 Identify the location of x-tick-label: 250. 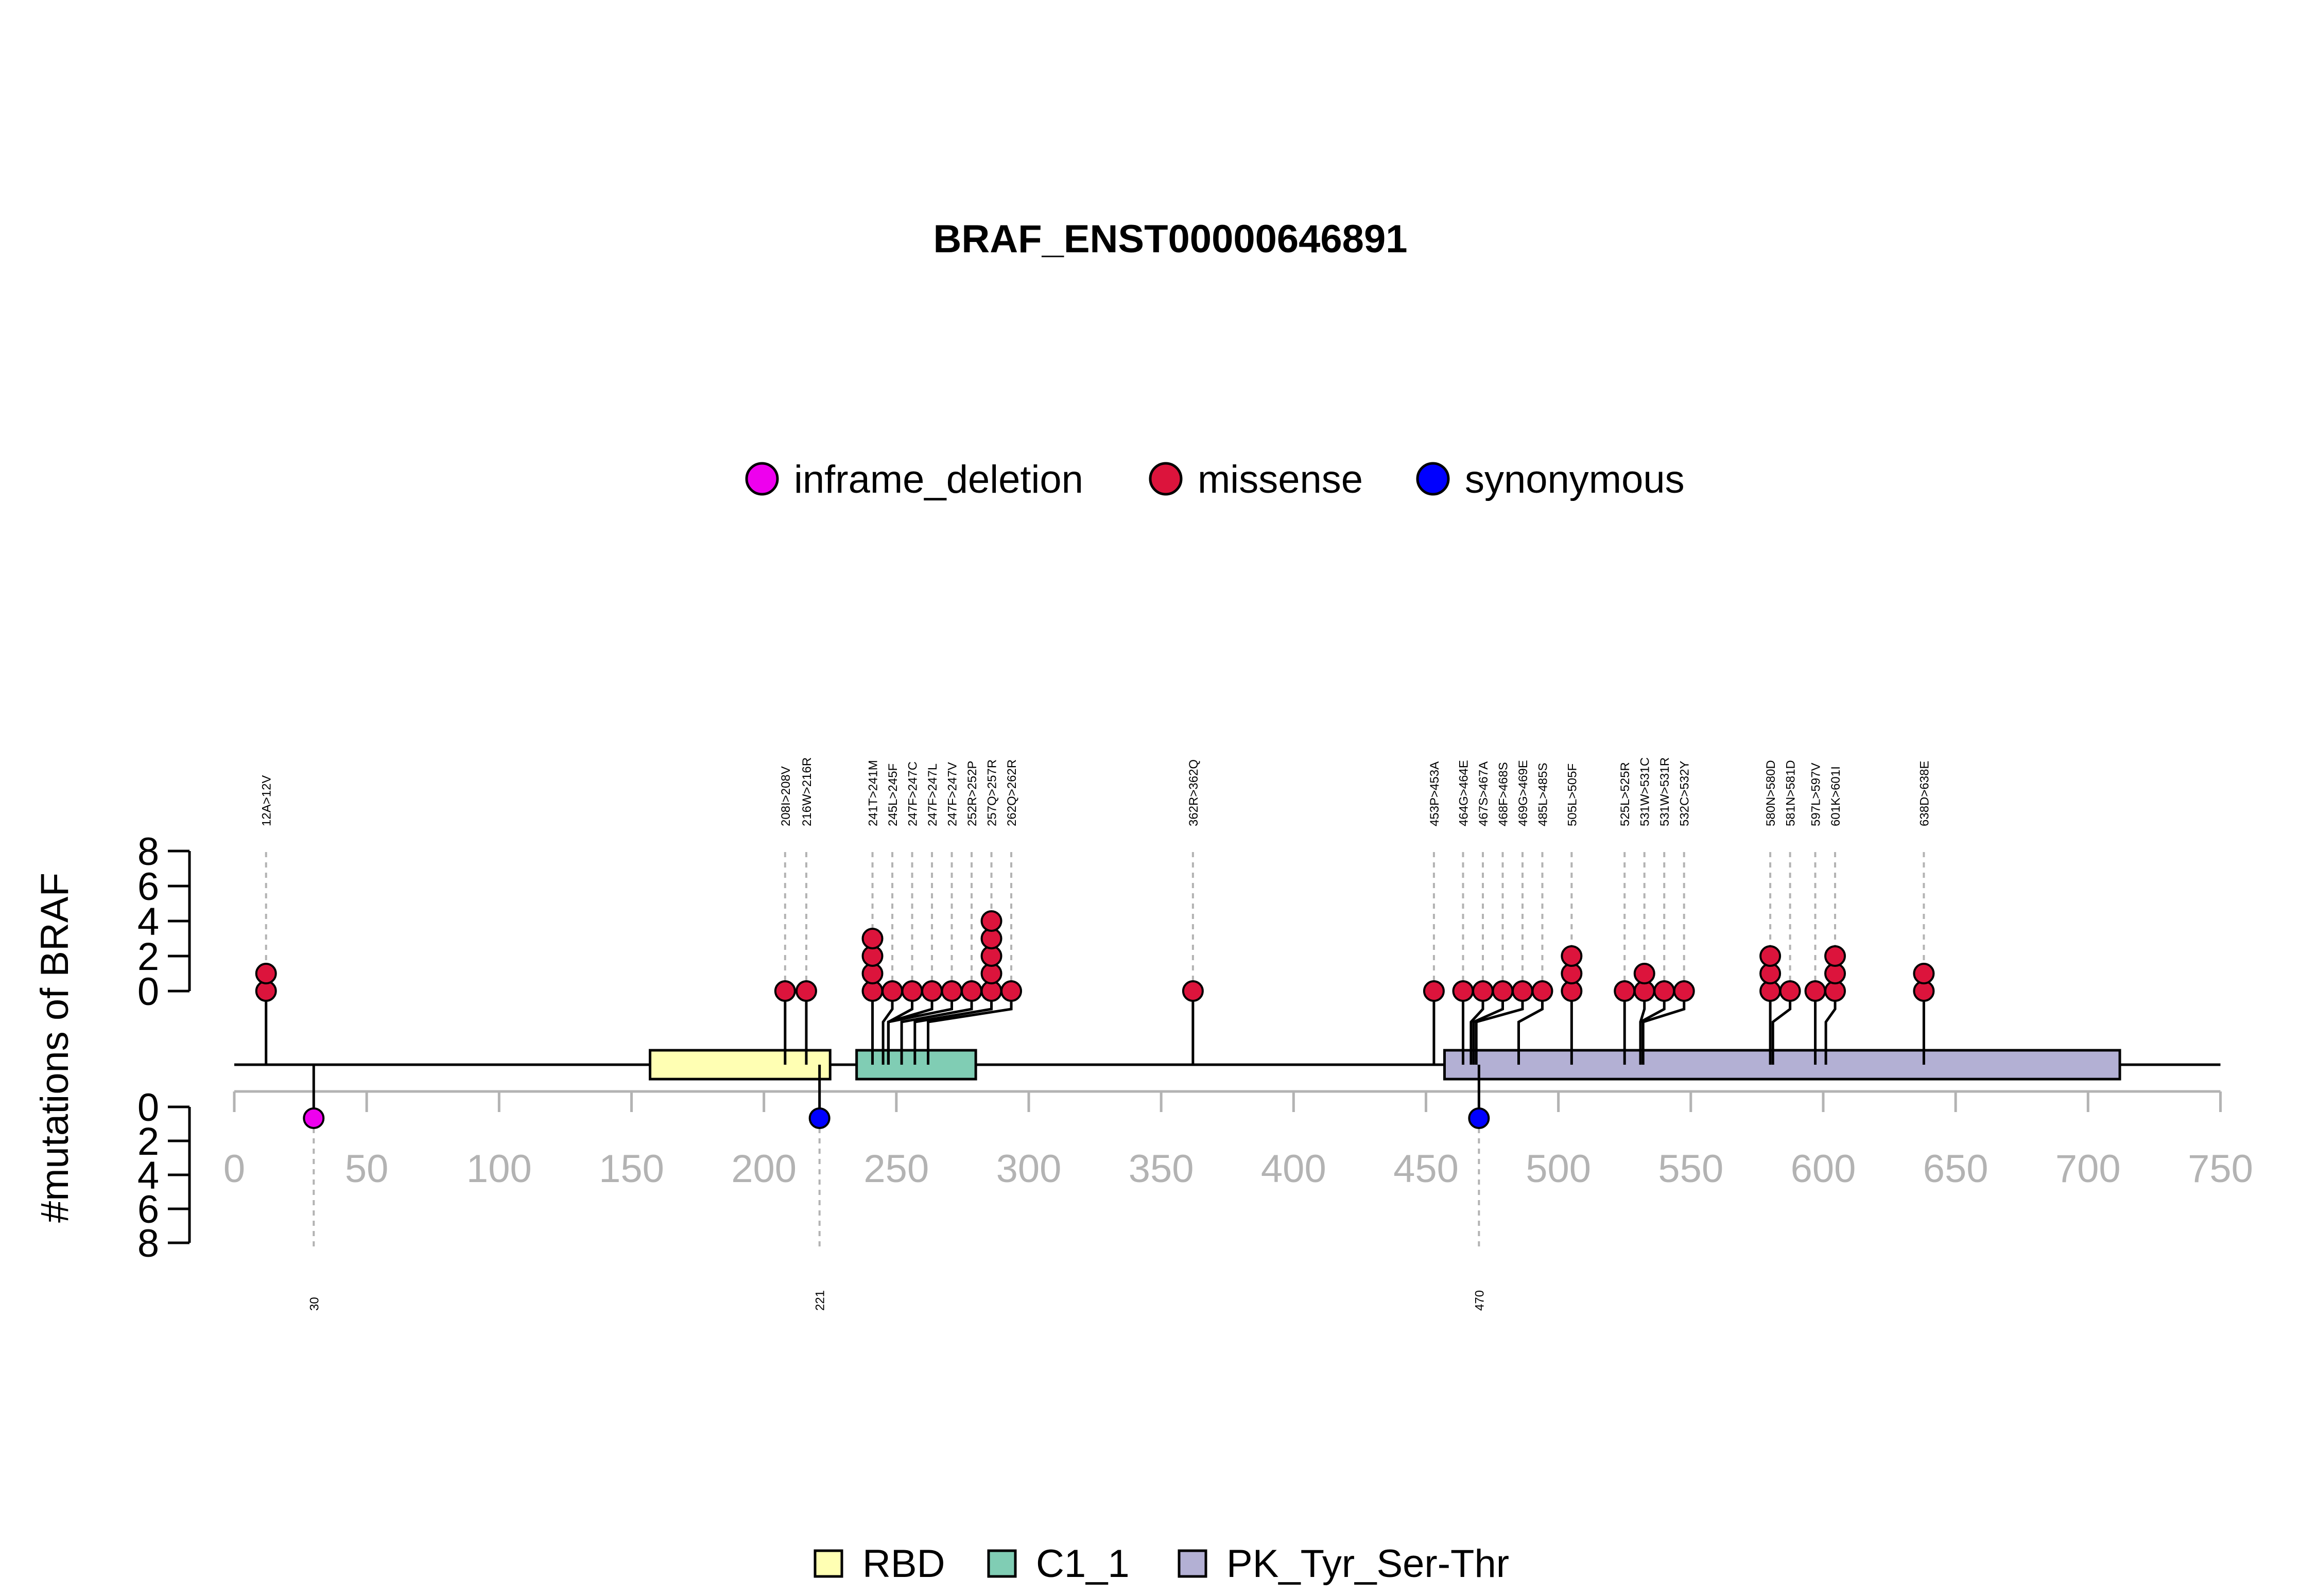
(896, 1169).